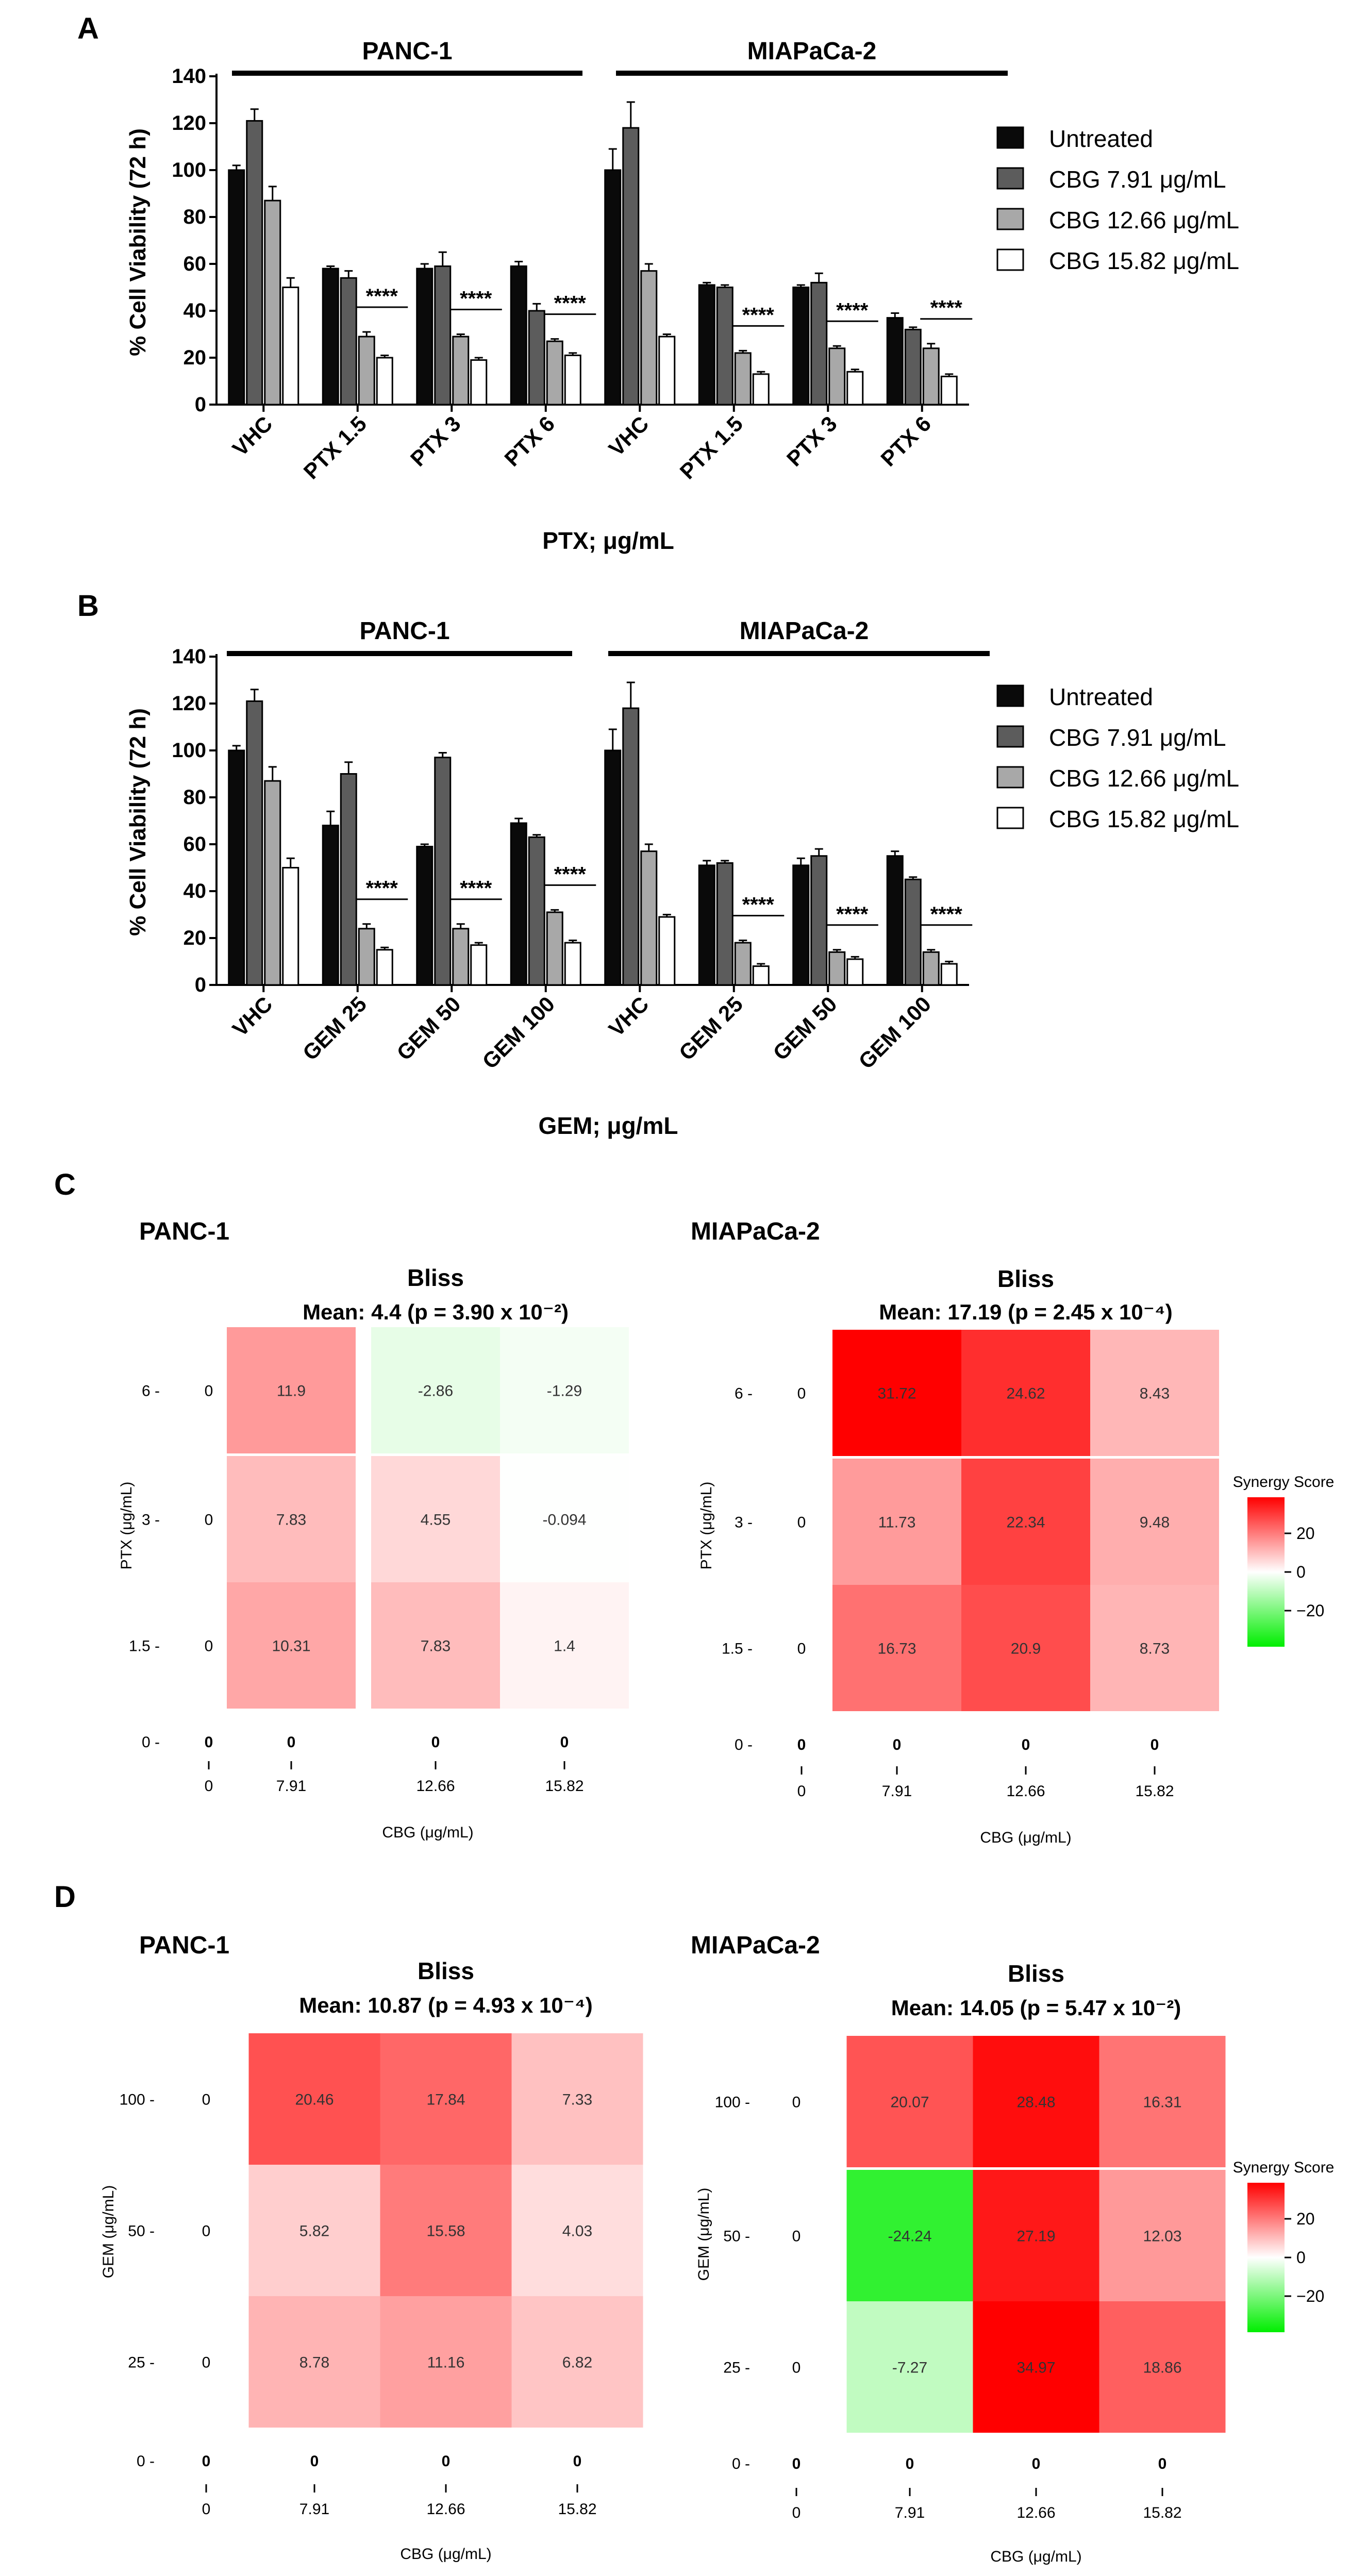 Image resolution: width=1367 pixels, height=2576 pixels. Describe the element at coordinates (1284, 2167) in the screenshot. I see `colorbar-title: Synergy Score` at that location.